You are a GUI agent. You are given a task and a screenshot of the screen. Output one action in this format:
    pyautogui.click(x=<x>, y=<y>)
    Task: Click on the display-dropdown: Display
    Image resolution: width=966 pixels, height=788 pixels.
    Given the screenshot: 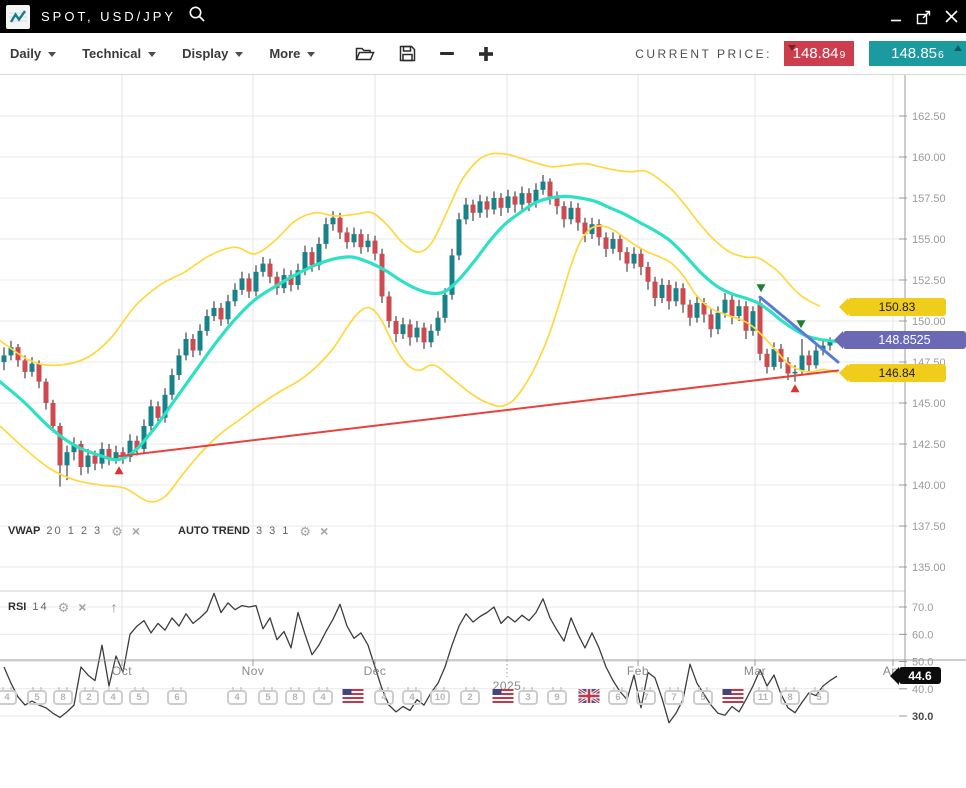 What is the action you would take?
    pyautogui.click(x=213, y=53)
    